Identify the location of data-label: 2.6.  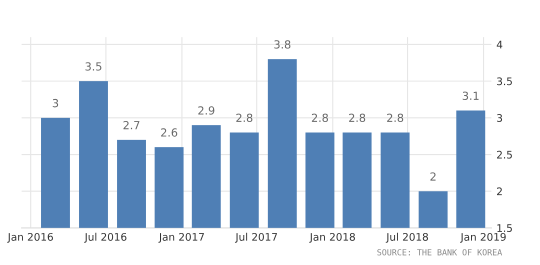
(169, 132).